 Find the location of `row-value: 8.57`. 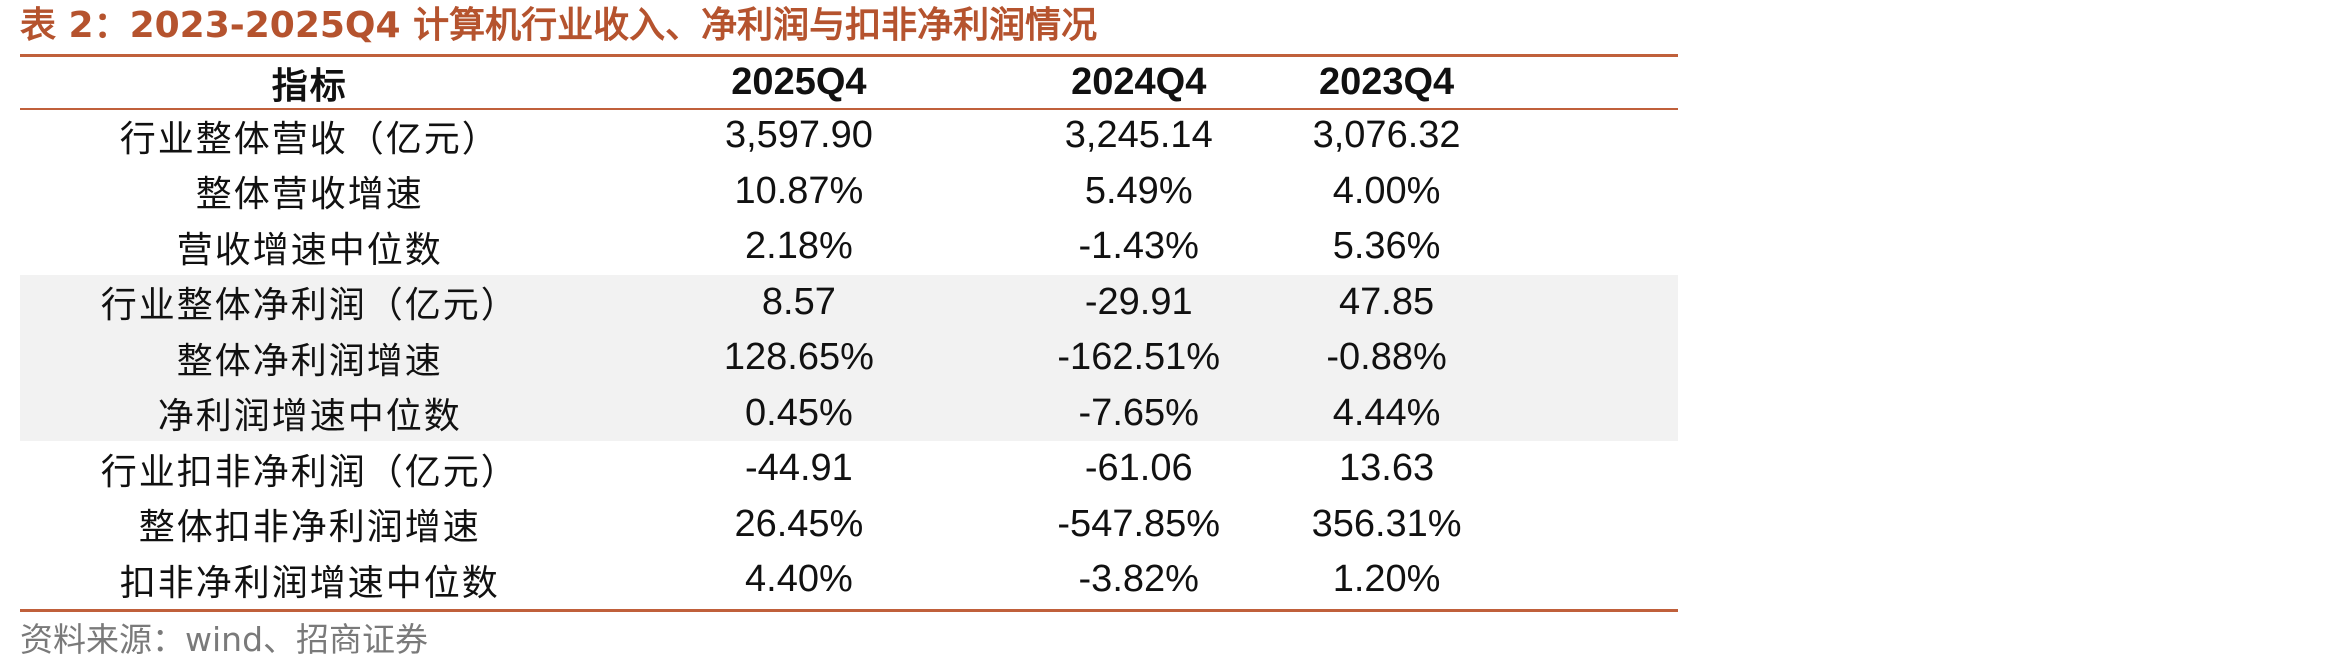

row-value: 8.57 is located at coordinates (798, 301).